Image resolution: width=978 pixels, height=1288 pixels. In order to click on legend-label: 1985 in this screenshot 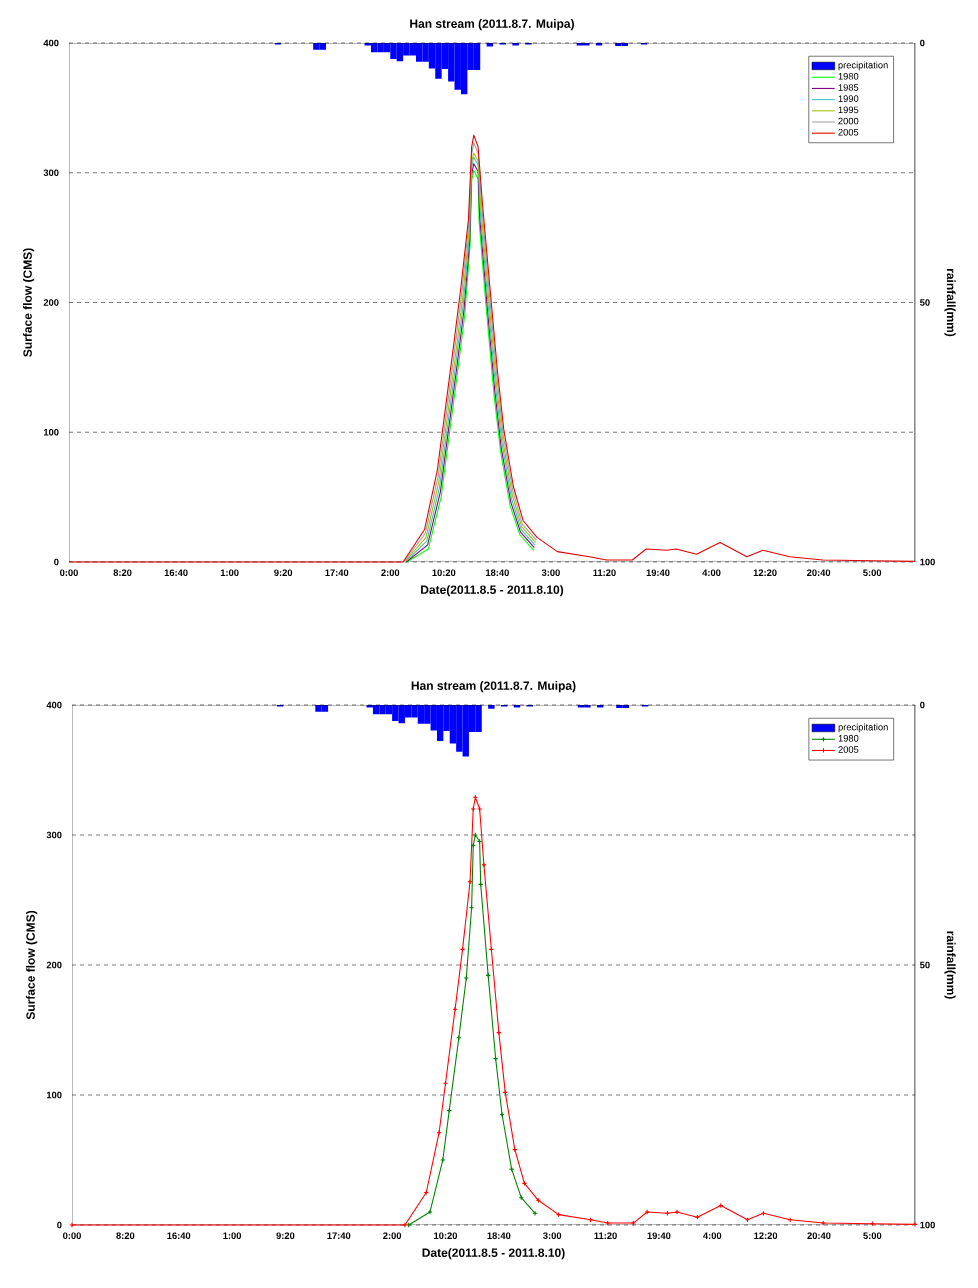, I will do `click(848, 87)`.